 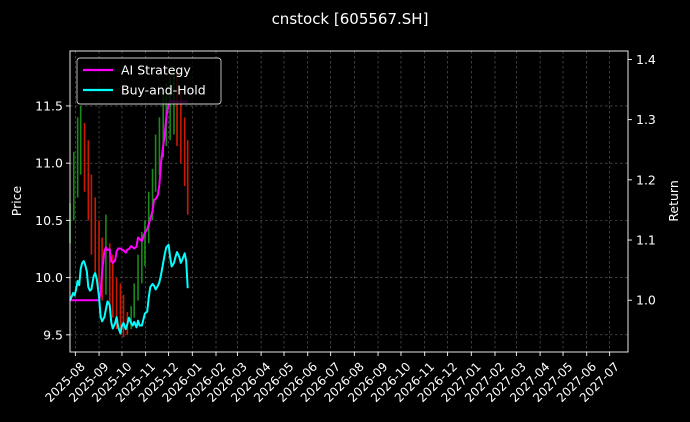 I want to click on y-axis-left: 9.5 10.0 10.5 11.0 11.5, so click(x=52, y=220).